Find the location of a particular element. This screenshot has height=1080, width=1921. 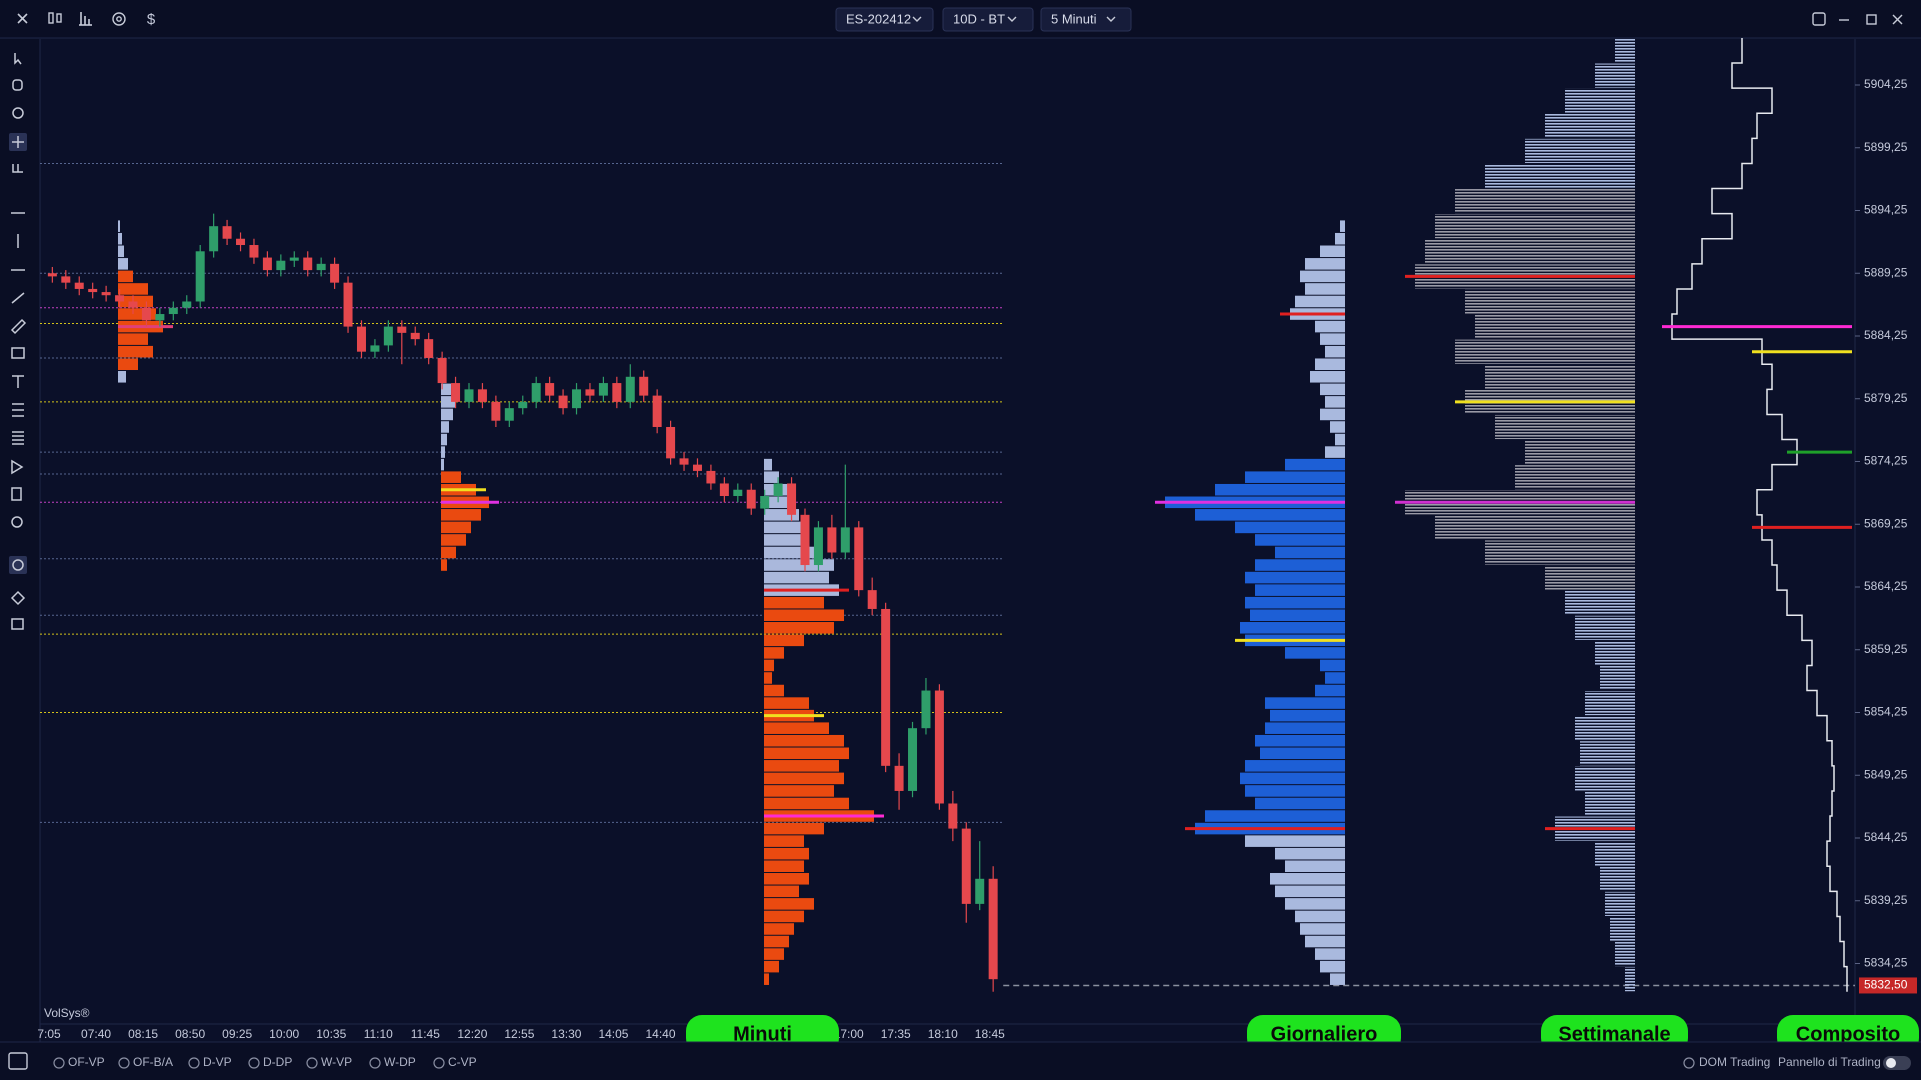

fib-tool is located at coordinates (18, 410).